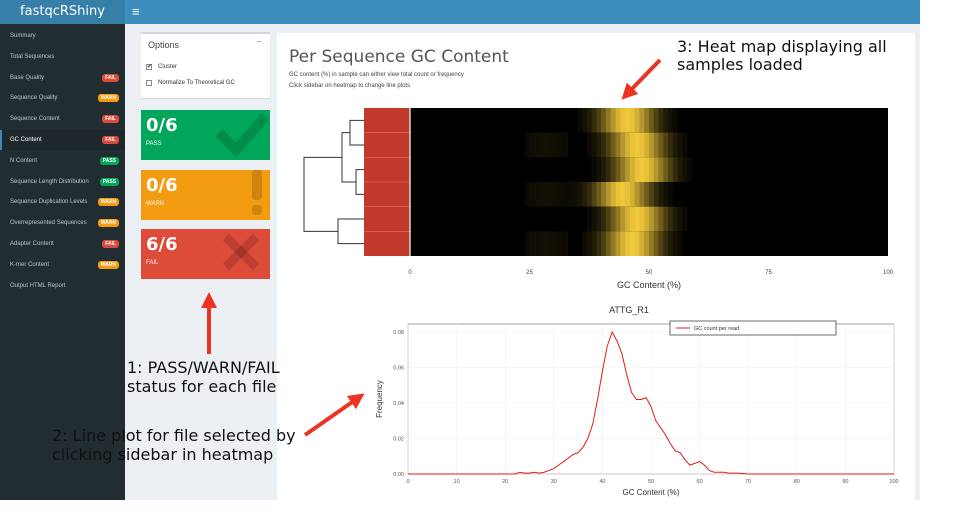  I want to click on y-tick-label: 0.06, so click(398, 369).